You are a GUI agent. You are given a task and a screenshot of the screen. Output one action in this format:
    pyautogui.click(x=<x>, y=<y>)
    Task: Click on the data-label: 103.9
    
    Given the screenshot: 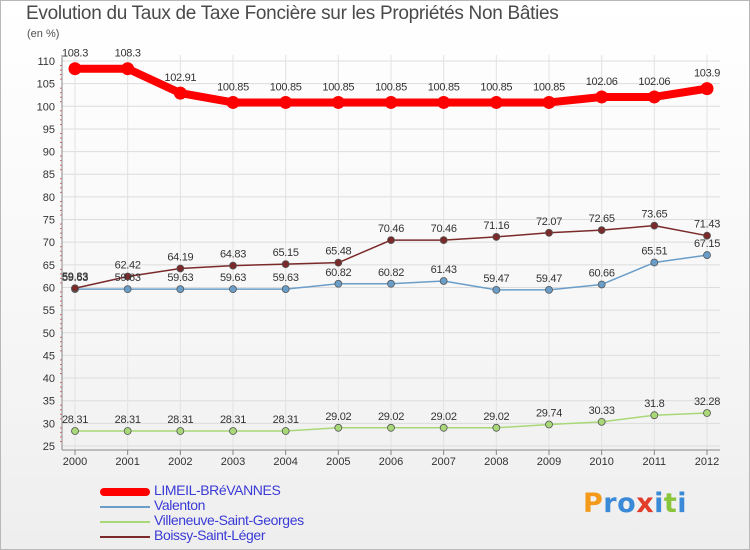 What is the action you would take?
    pyautogui.click(x=707, y=74)
    